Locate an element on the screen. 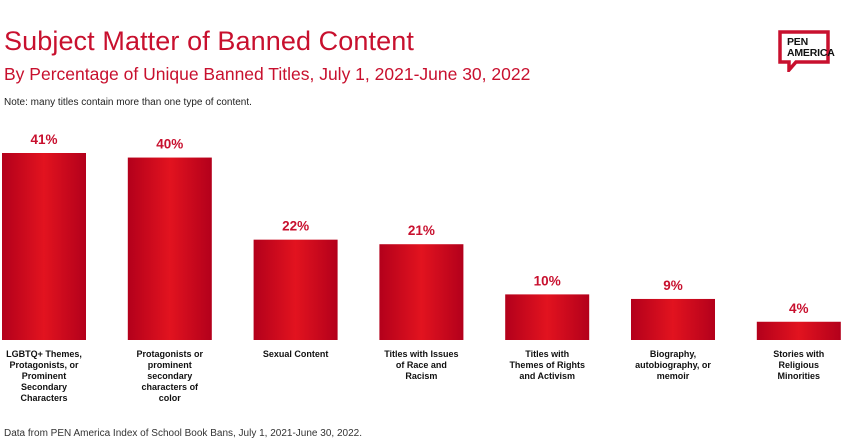 Image resolution: width=842 pixels, height=442 pixels. value-label-6: 4% is located at coordinates (799, 308).